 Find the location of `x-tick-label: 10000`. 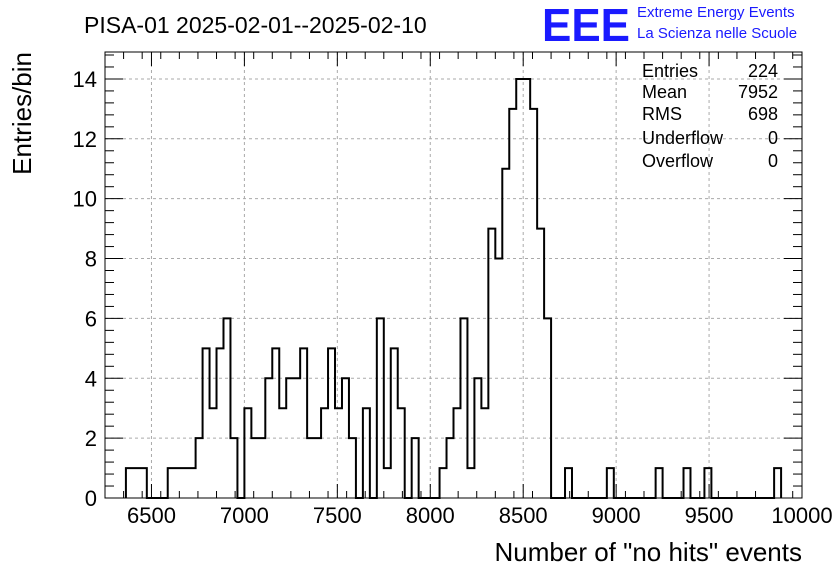

x-tick-label: 10000 is located at coordinates (801, 515).